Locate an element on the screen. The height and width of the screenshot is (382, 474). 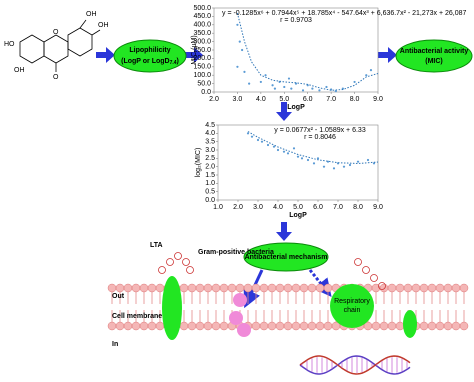
x-axis-label: LogP is located at coordinates (296, 107).